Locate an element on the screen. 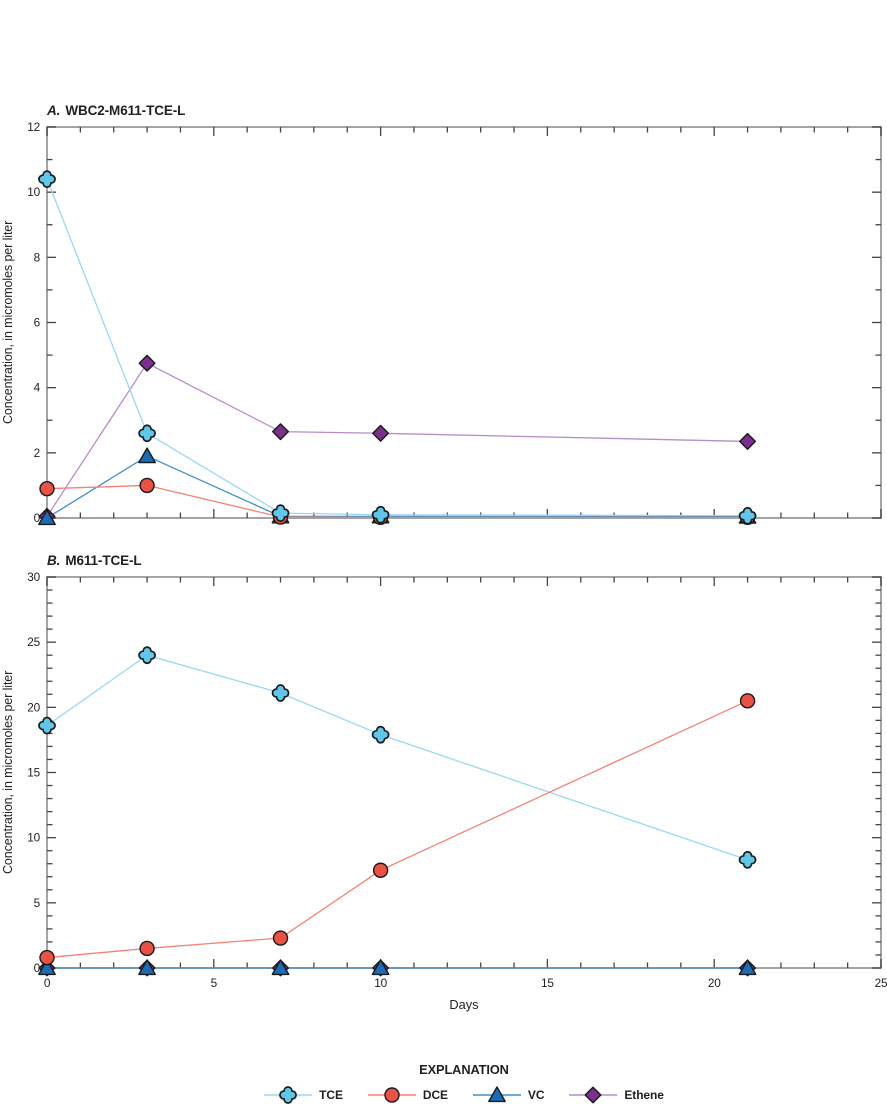  legend-item-tce: TCE is located at coordinates (303, 1095).